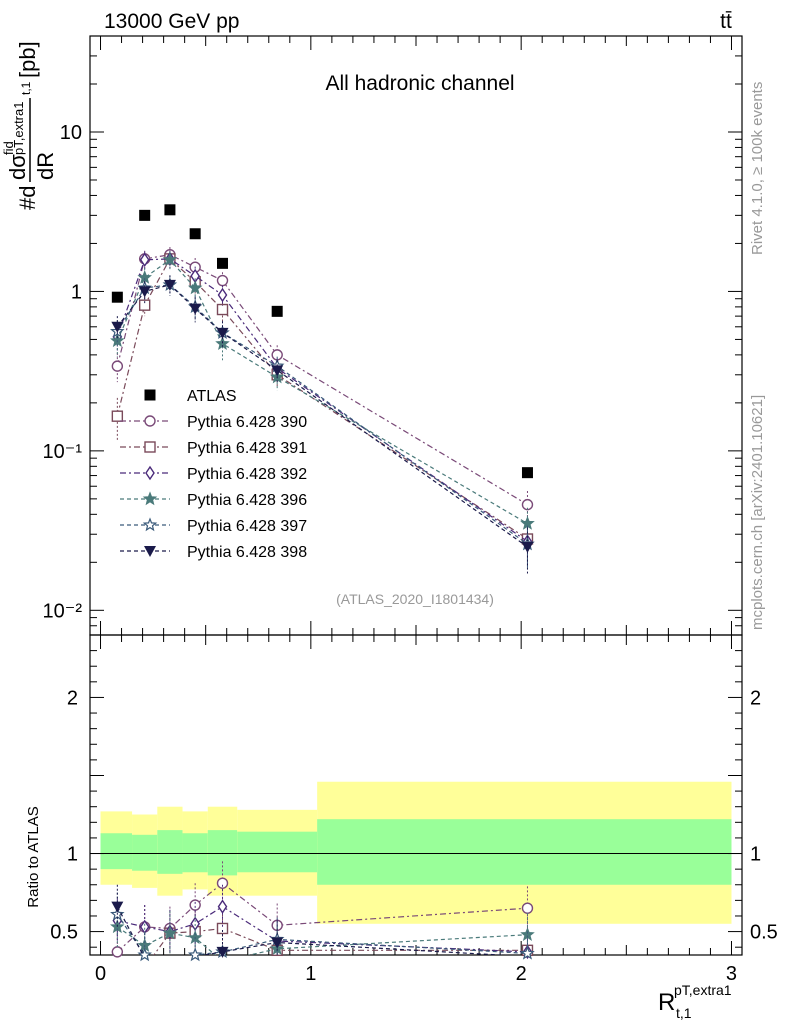  What do you see at coordinates (171, 21) in the screenshot?
I see `energy-label: 13000 GeV pp` at bounding box center [171, 21].